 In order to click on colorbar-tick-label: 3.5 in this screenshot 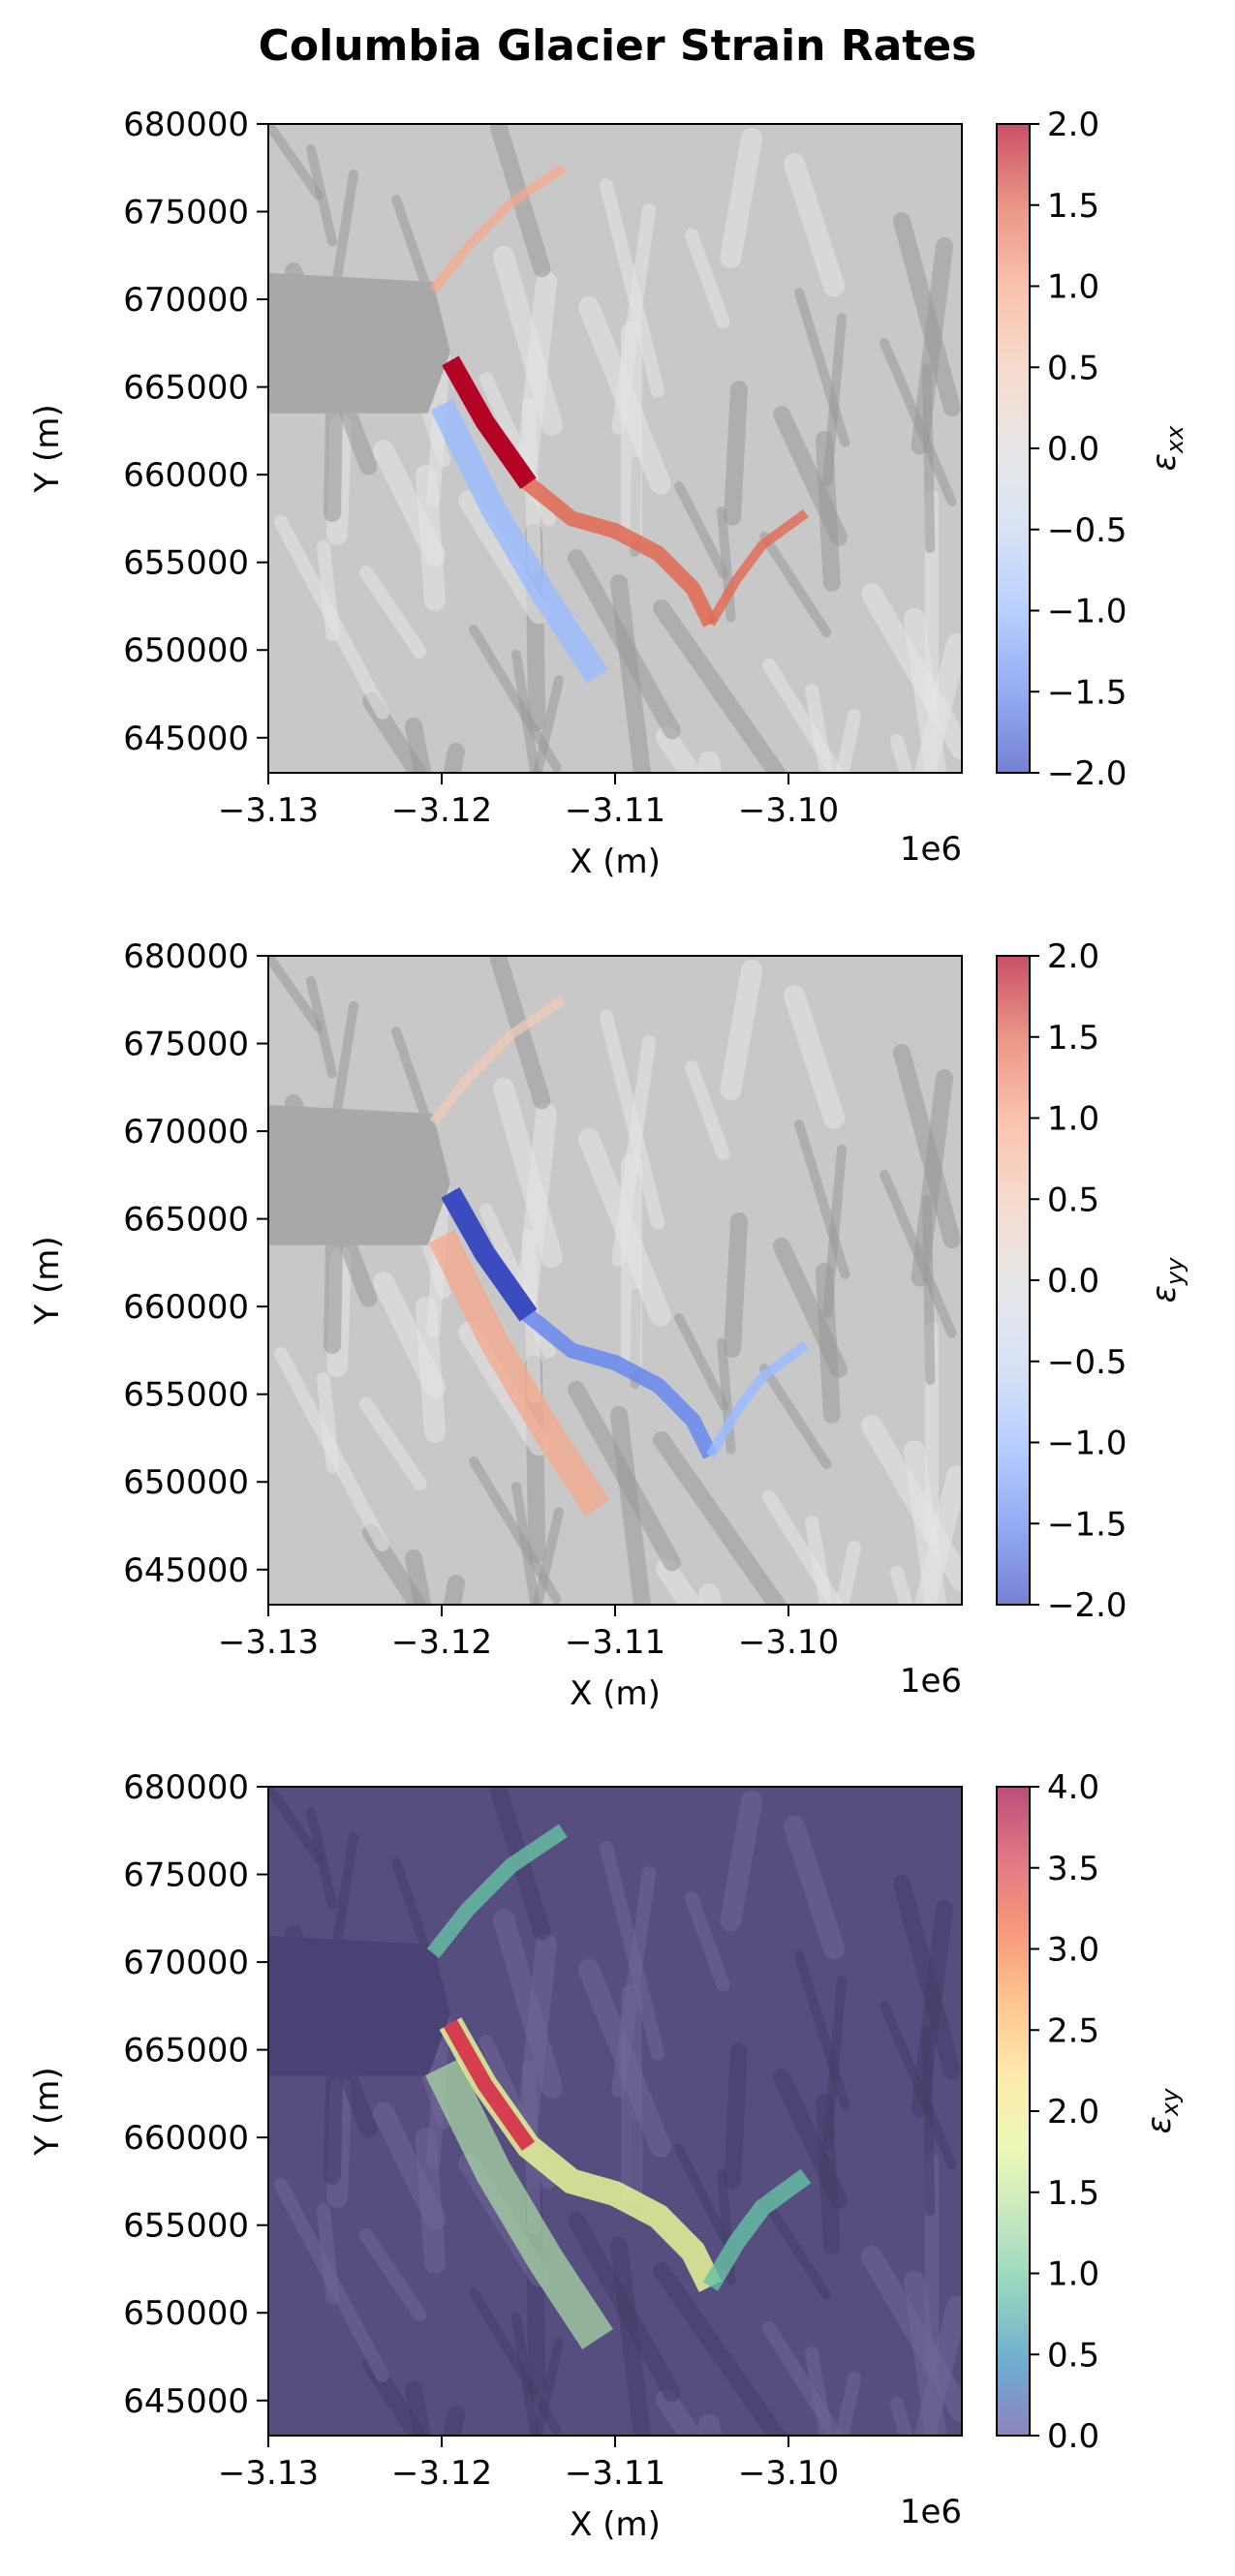, I will do `click(1073, 1869)`.